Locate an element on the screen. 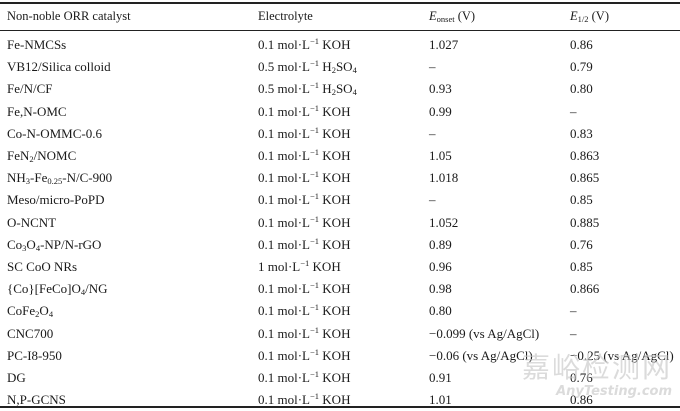 This screenshot has height=411, width=680. table-row: Fe,N-OMC 0.1 mol·L−1 KOH 0.99 – is located at coordinates (340, 112).